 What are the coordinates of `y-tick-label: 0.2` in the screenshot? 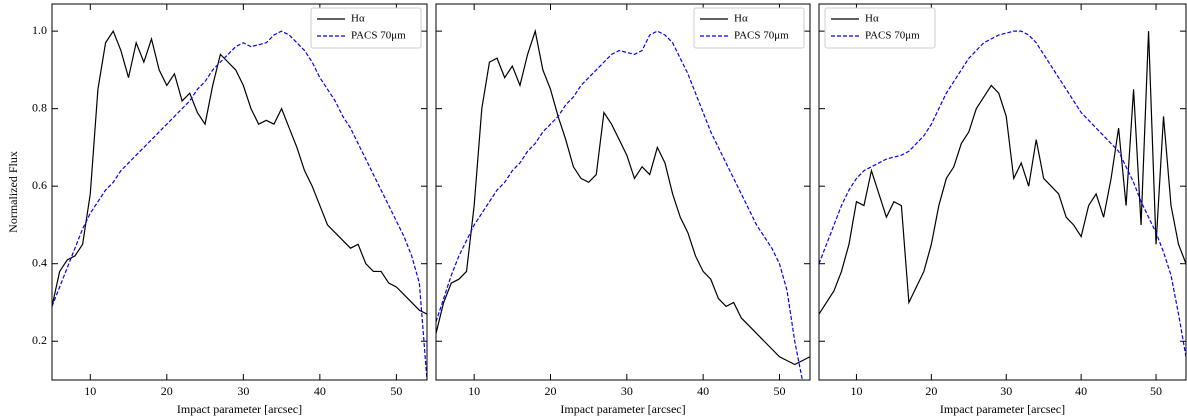 It's located at (39, 340).